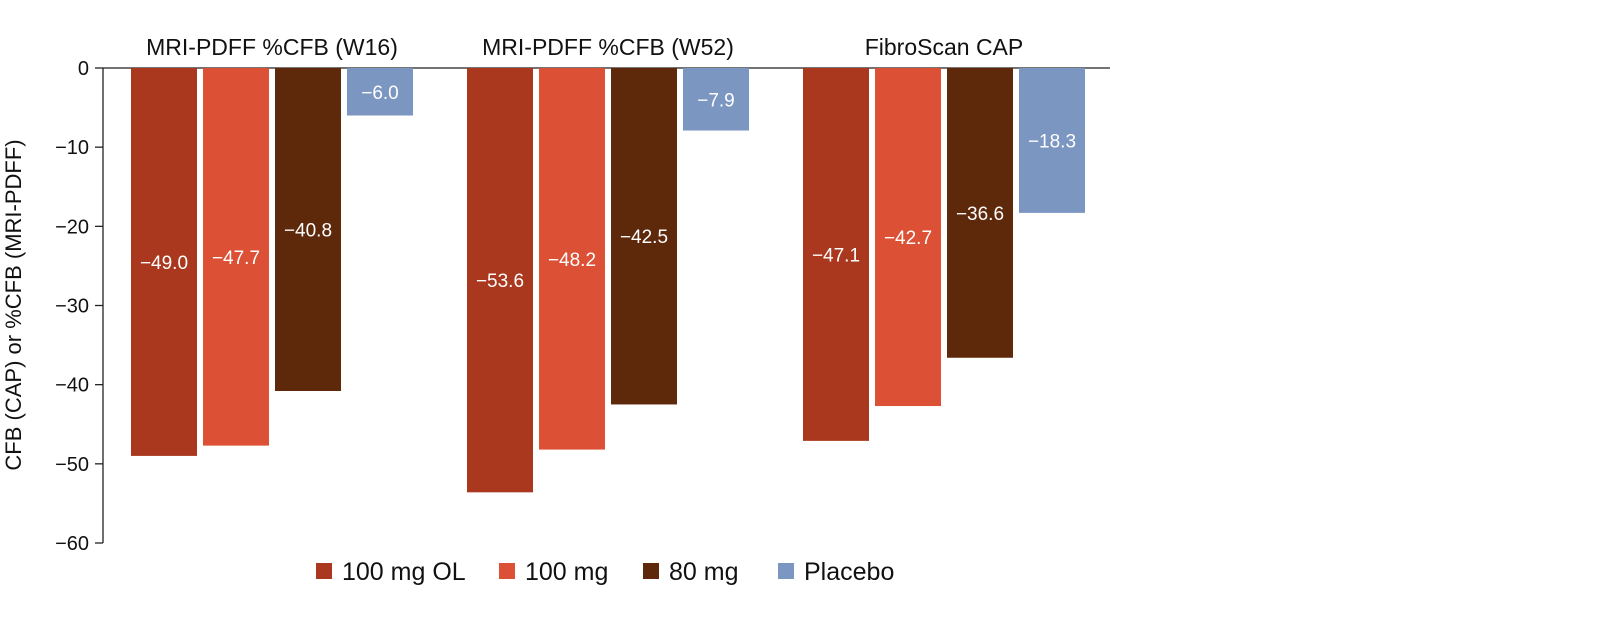  I want to click on bar-value-label: −18.3, so click(1052, 141).